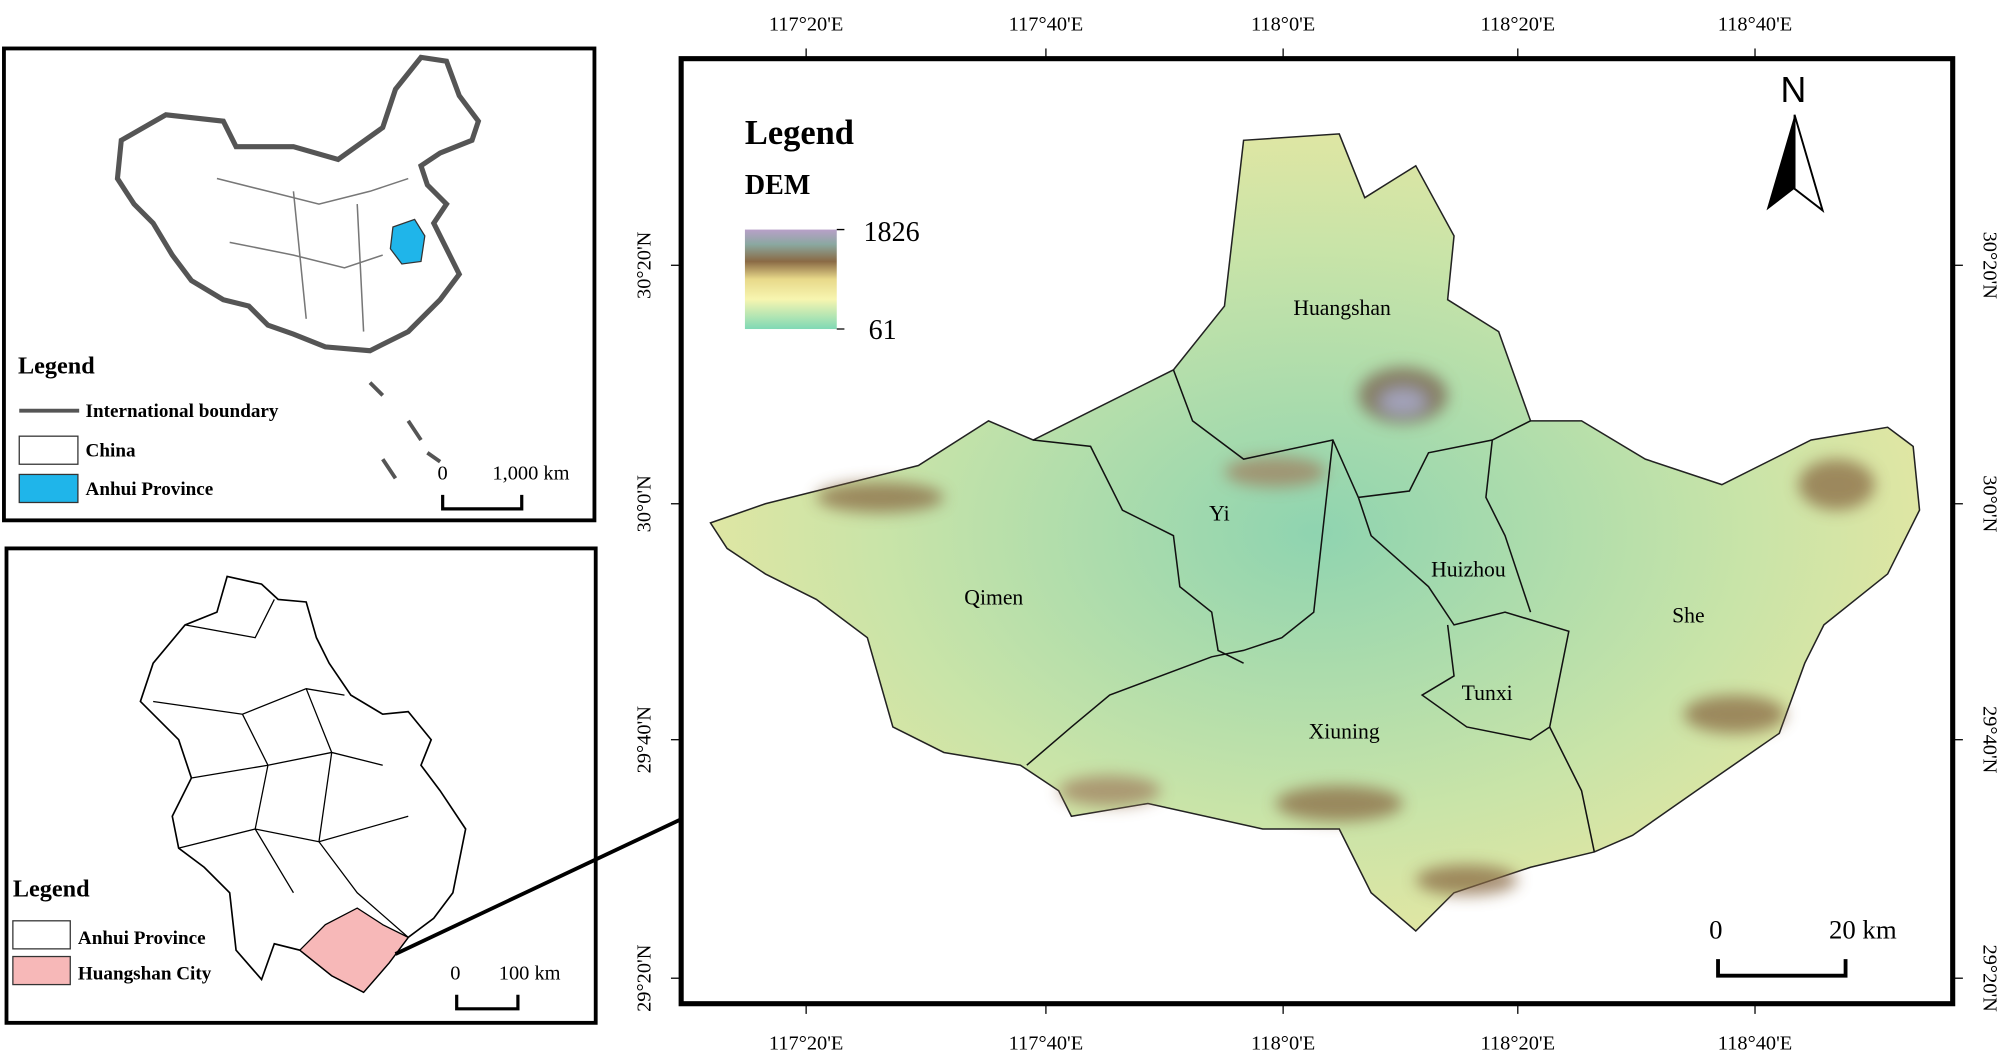  I want to click on dem-min-label: 61, so click(883, 330).